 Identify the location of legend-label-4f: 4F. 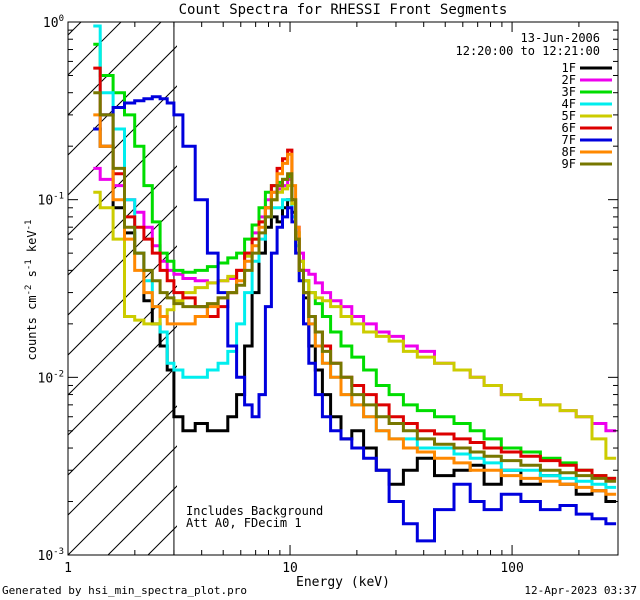
(569, 104).